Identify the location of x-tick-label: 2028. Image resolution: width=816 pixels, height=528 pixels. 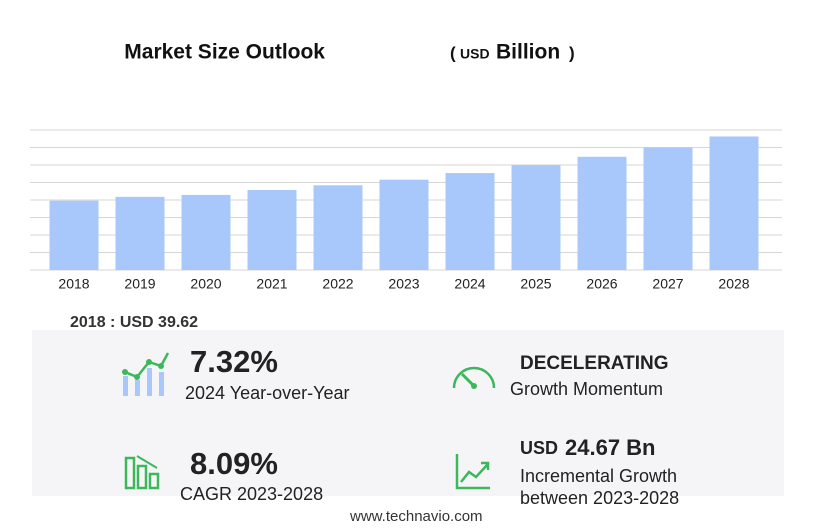
(733, 284).